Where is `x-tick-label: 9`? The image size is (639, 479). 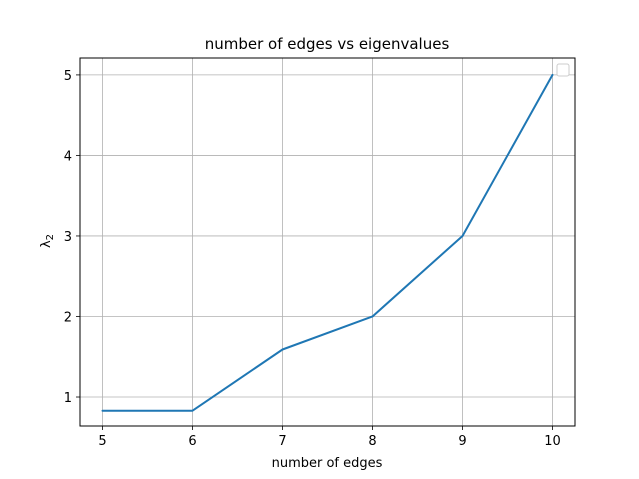
x-tick-label: 9 is located at coordinates (462, 441).